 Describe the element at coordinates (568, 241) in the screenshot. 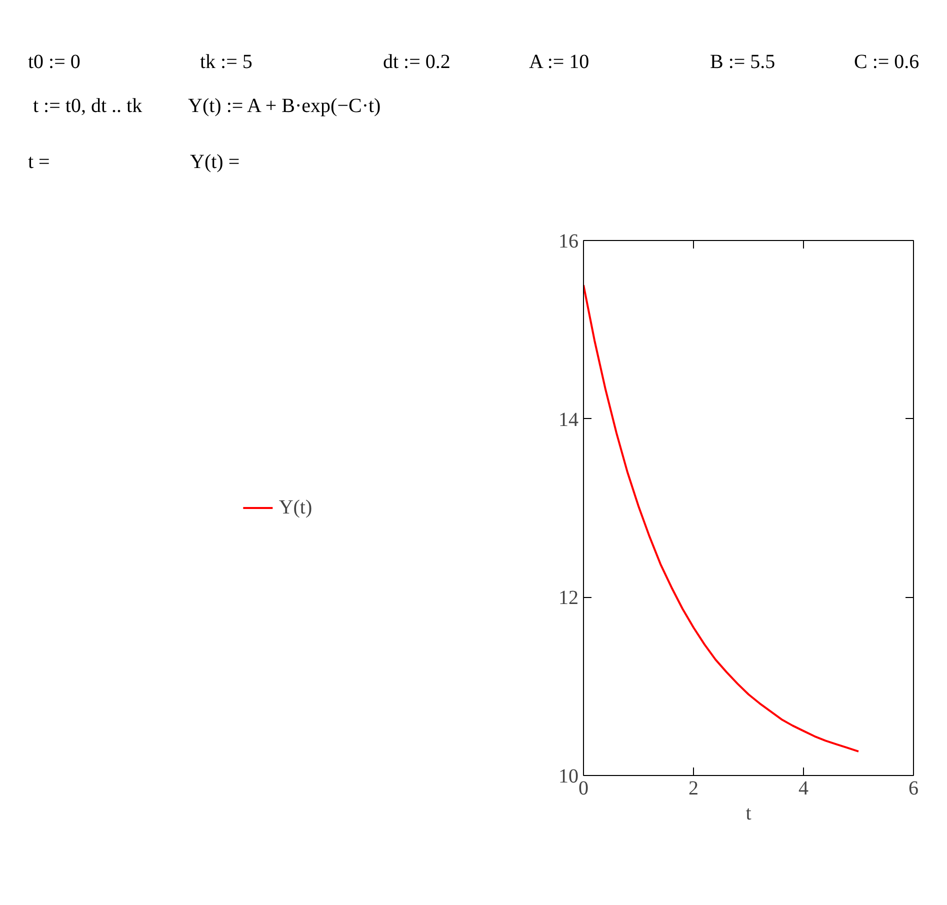

I see `y-tick-label: 16` at that location.